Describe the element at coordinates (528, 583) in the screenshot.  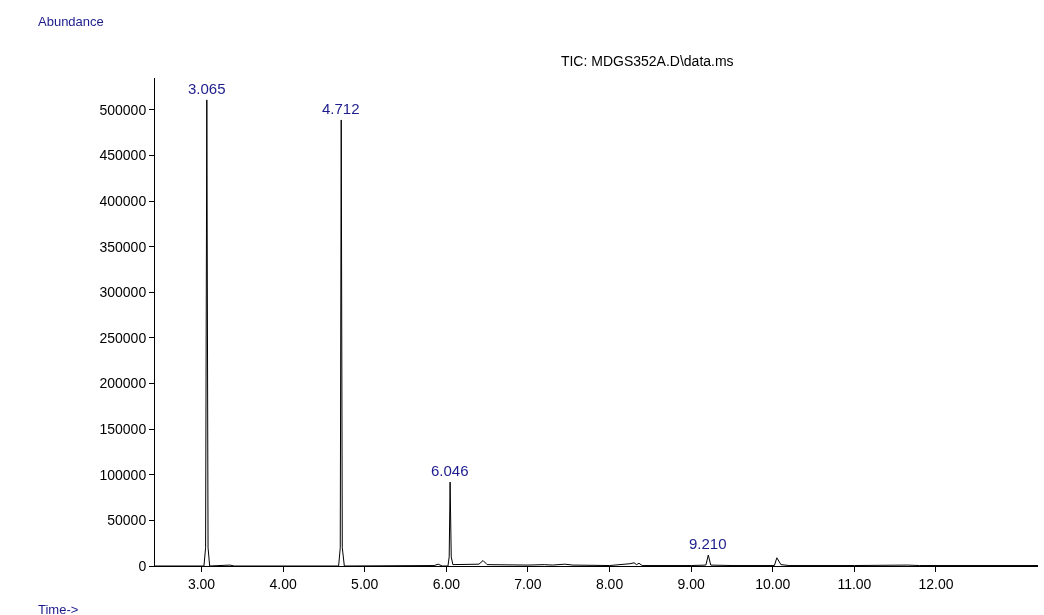
I see `x-tick-label: 7.00` at that location.